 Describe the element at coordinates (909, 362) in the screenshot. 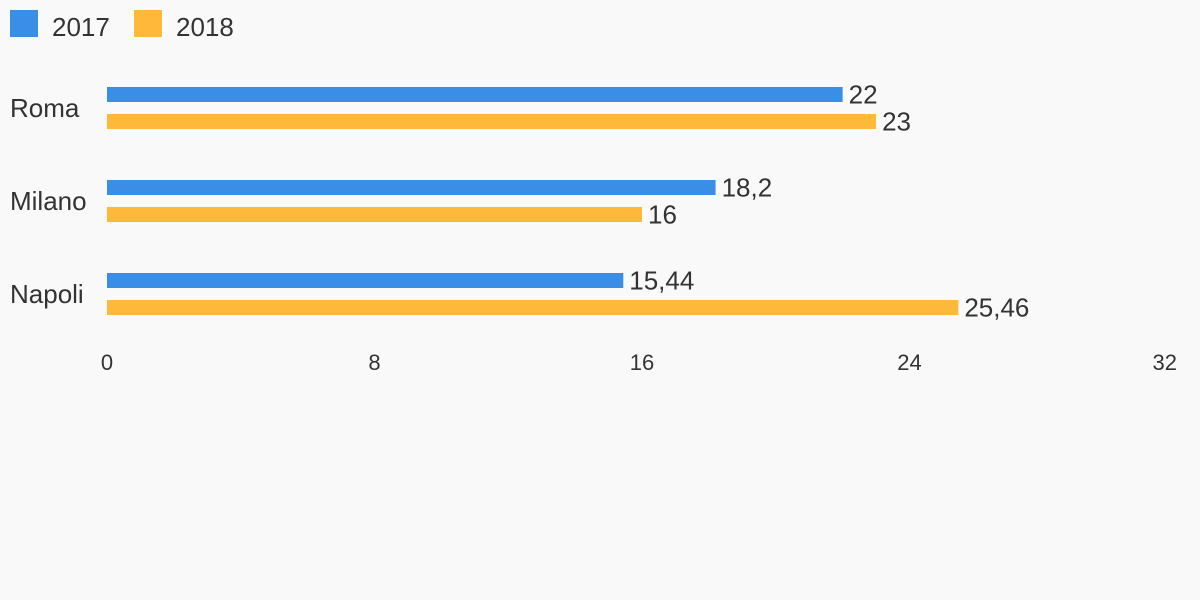

I see `x-tick-label: 24` at that location.